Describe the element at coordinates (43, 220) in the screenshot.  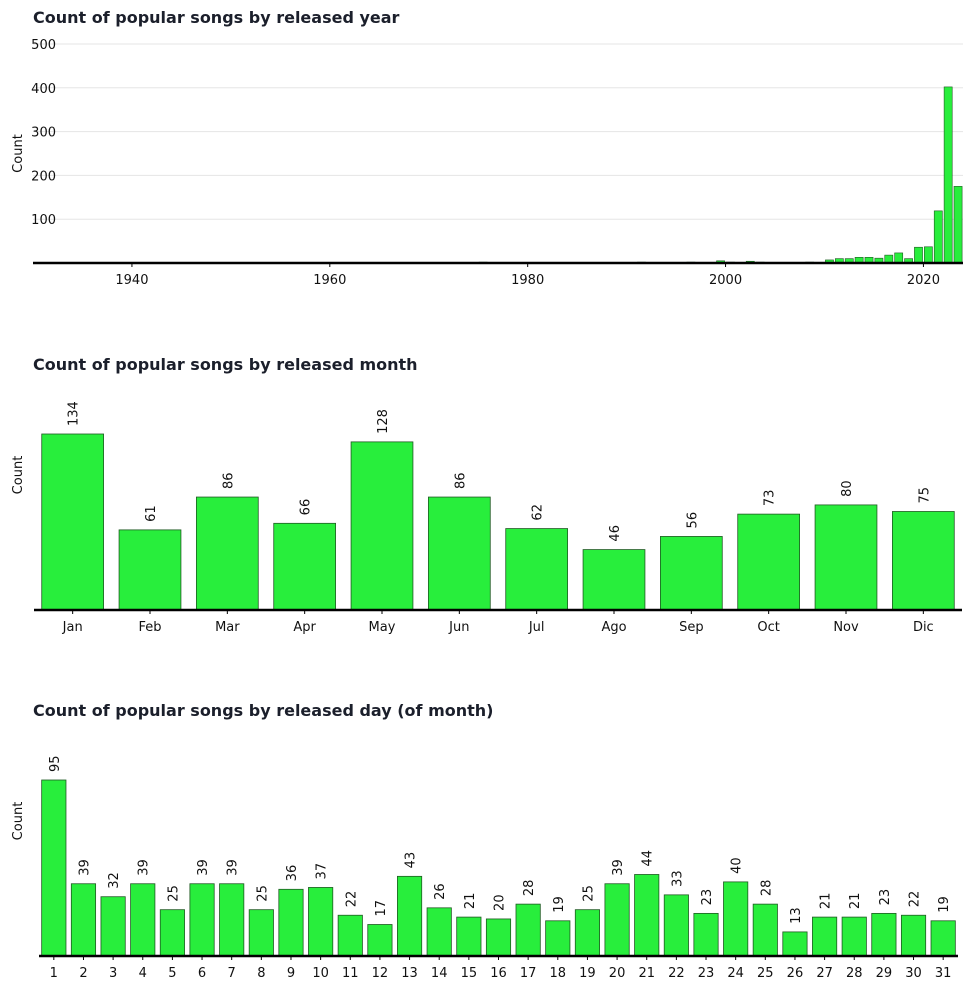
I see `y-tick-label: 100` at that location.